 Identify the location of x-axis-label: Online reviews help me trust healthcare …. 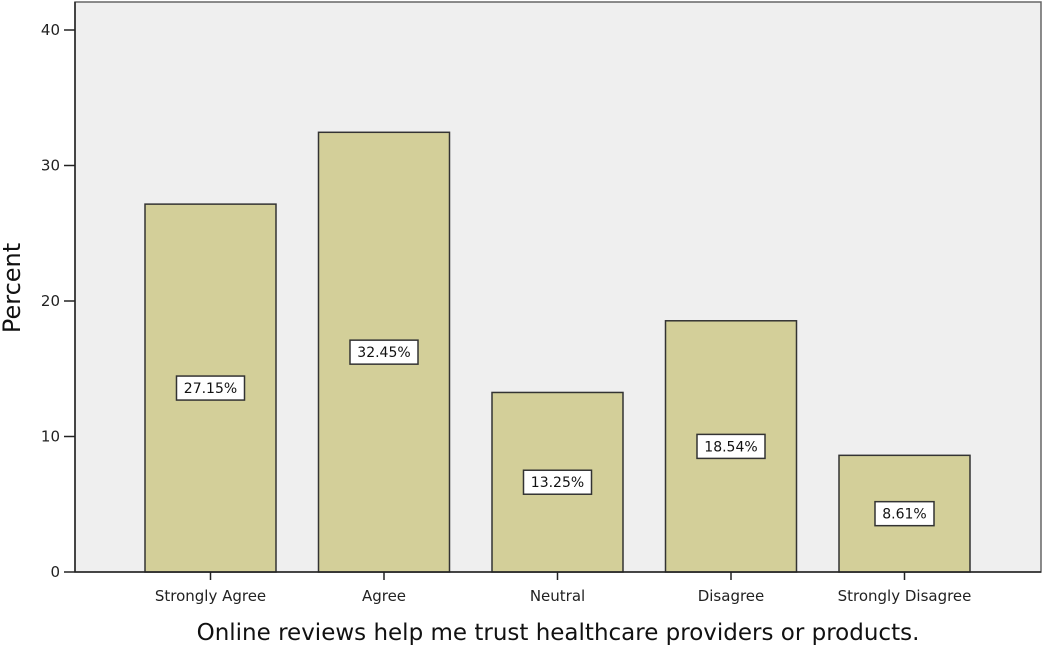
(558, 633).